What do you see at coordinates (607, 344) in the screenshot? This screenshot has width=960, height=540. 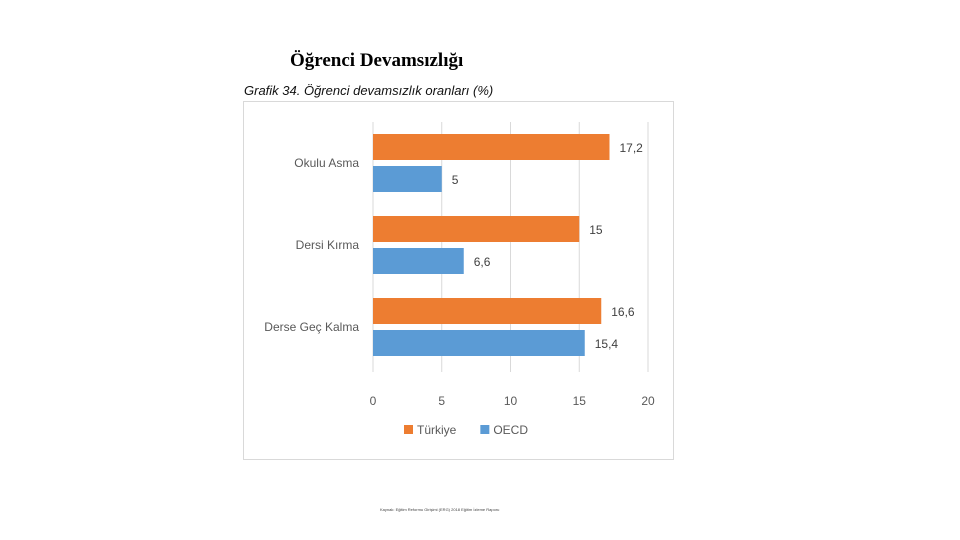 I see `data-label: 15,4` at bounding box center [607, 344].